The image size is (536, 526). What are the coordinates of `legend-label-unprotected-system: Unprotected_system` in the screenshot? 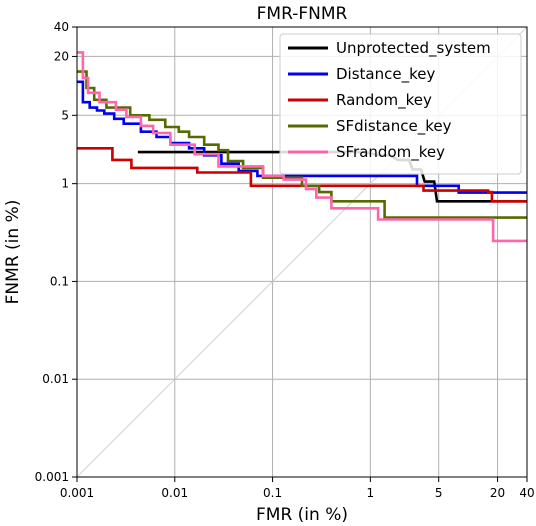 It's located at (413, 48).